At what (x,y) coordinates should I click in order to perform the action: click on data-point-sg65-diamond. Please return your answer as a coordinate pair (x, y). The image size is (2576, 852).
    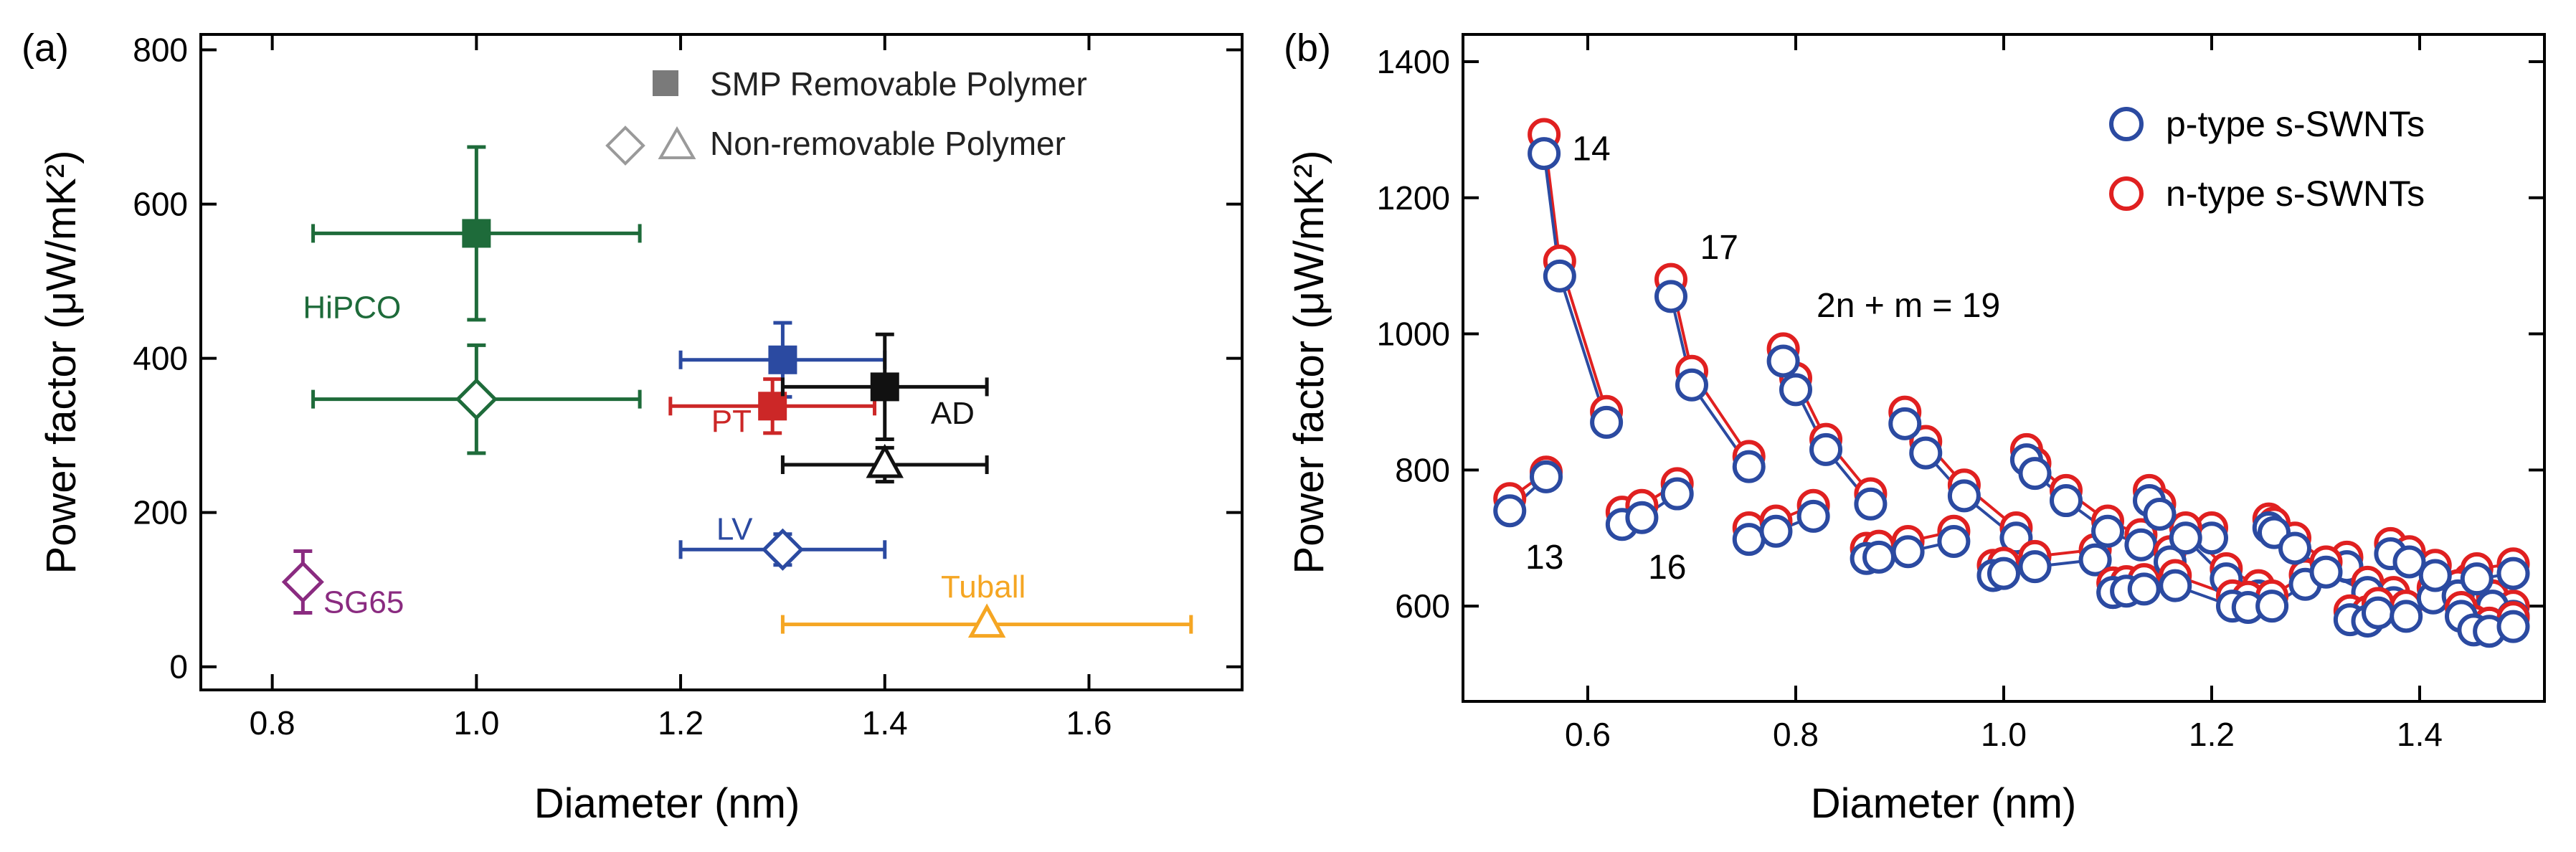
    Looking at the image, I should click on (302, 581).